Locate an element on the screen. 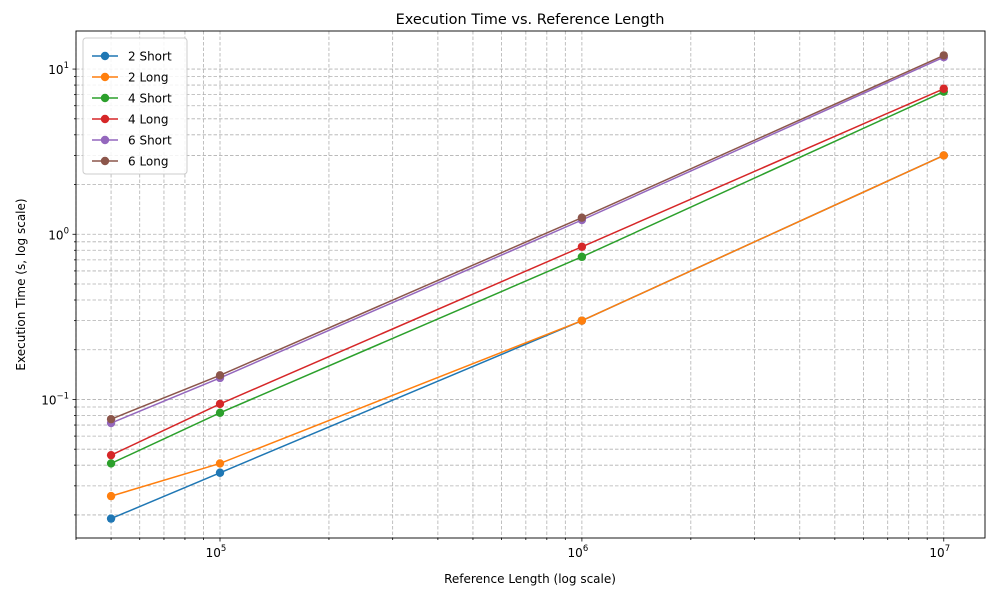 The image size is (1000, 600). legend-item: 2 Short is located at coordinates (132, 57).